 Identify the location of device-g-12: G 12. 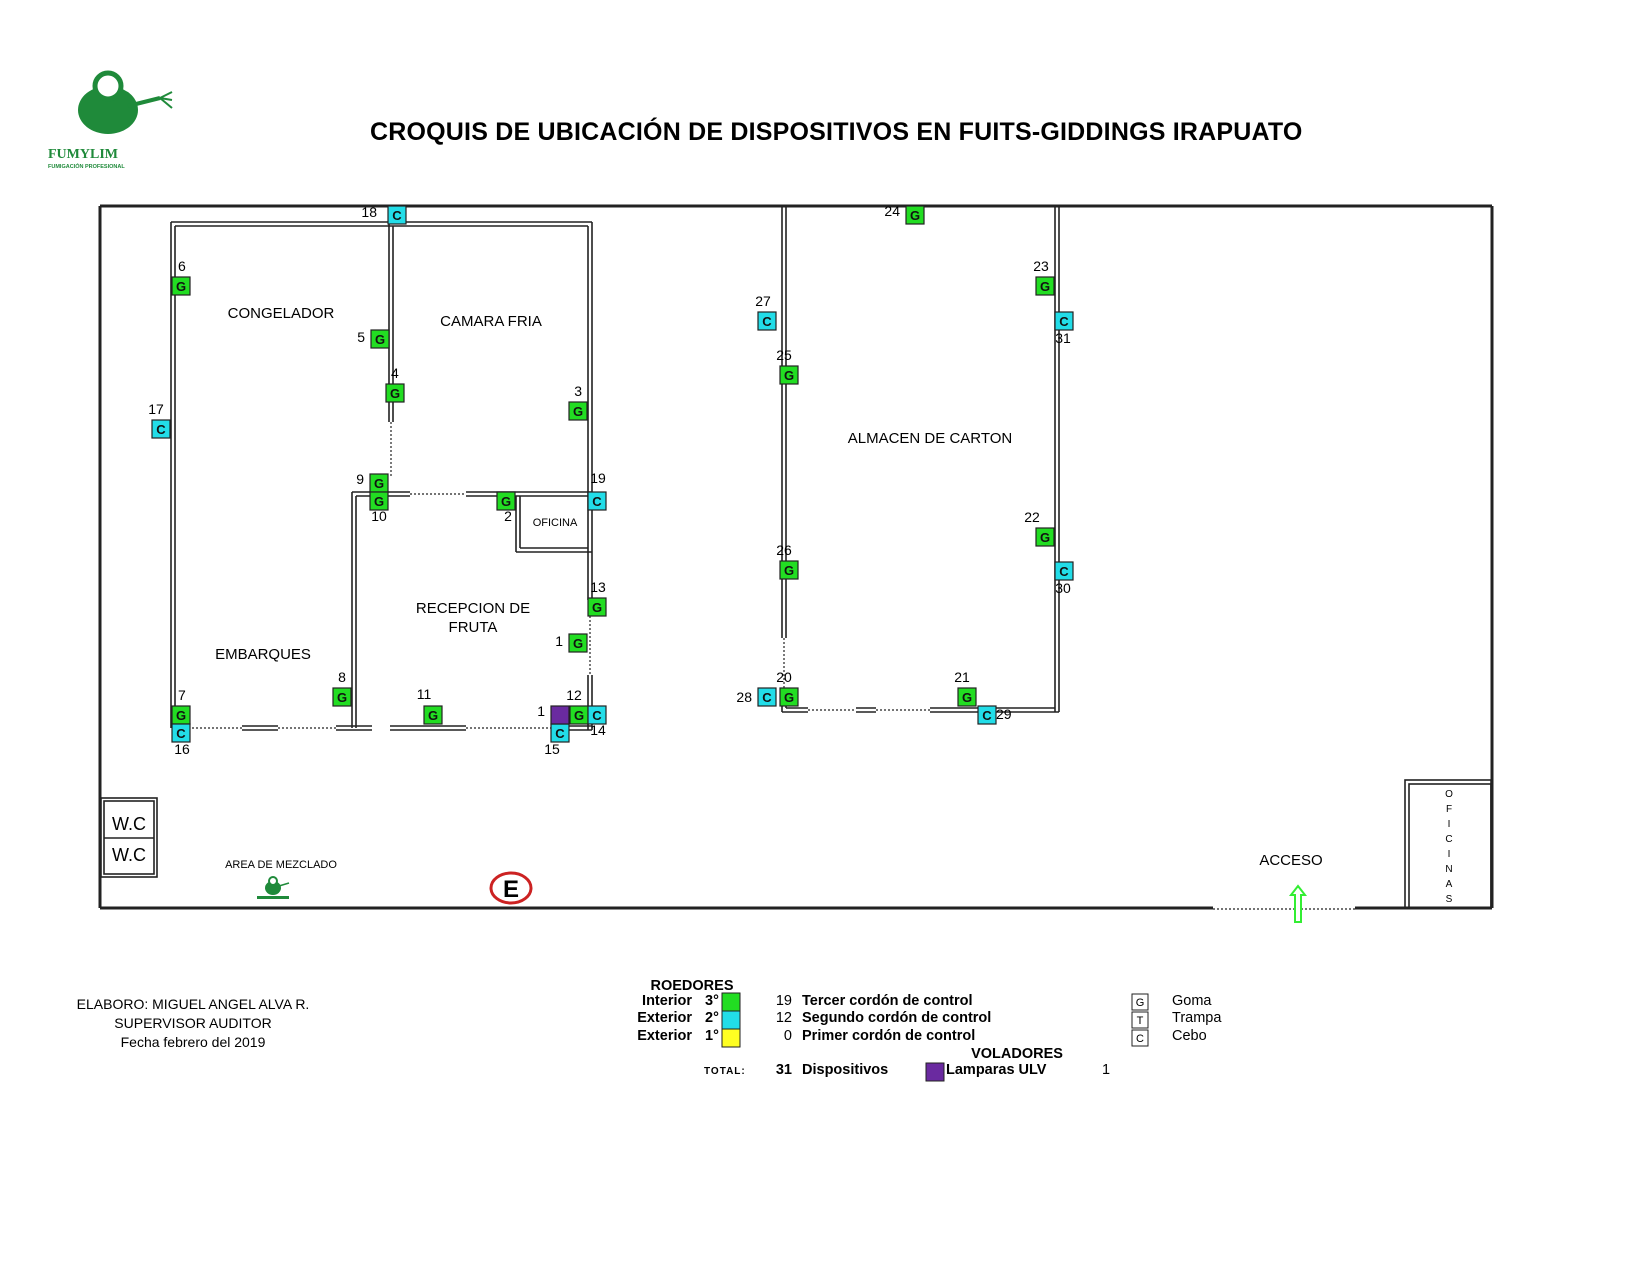
(577, 706).